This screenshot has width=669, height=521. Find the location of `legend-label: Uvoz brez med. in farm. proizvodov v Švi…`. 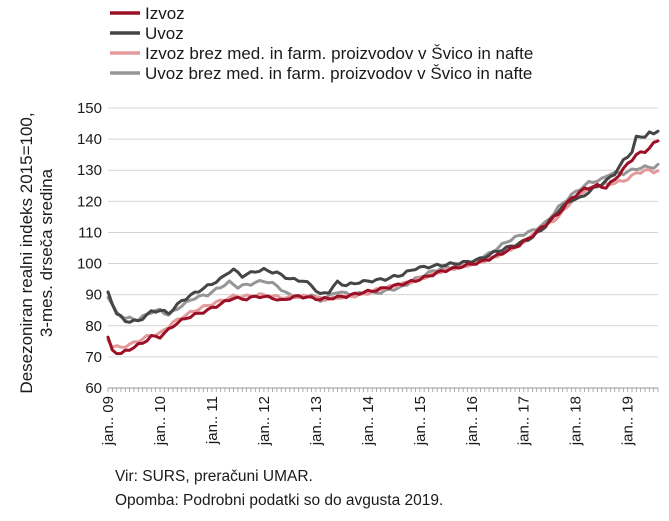

legend-label: Uvoz brez med. in farm. proizvodov v Švi… is located at coordinates (338, 73).